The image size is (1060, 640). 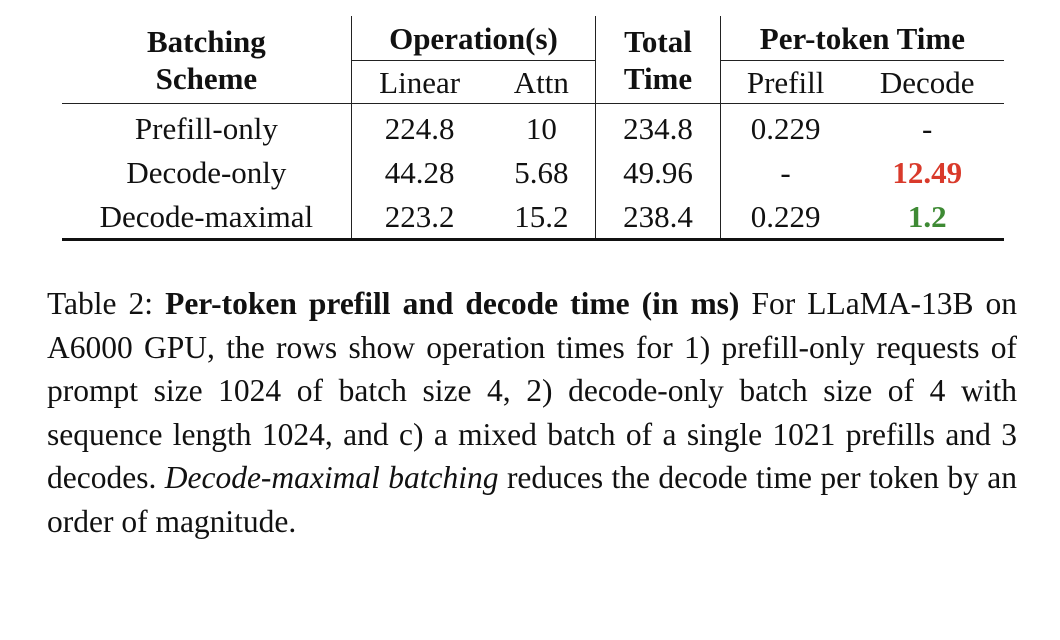 What do you see at coordinates (785, 172) in the screenshot?
I see `cell-prefill: -` at bounding box center [785, 172].